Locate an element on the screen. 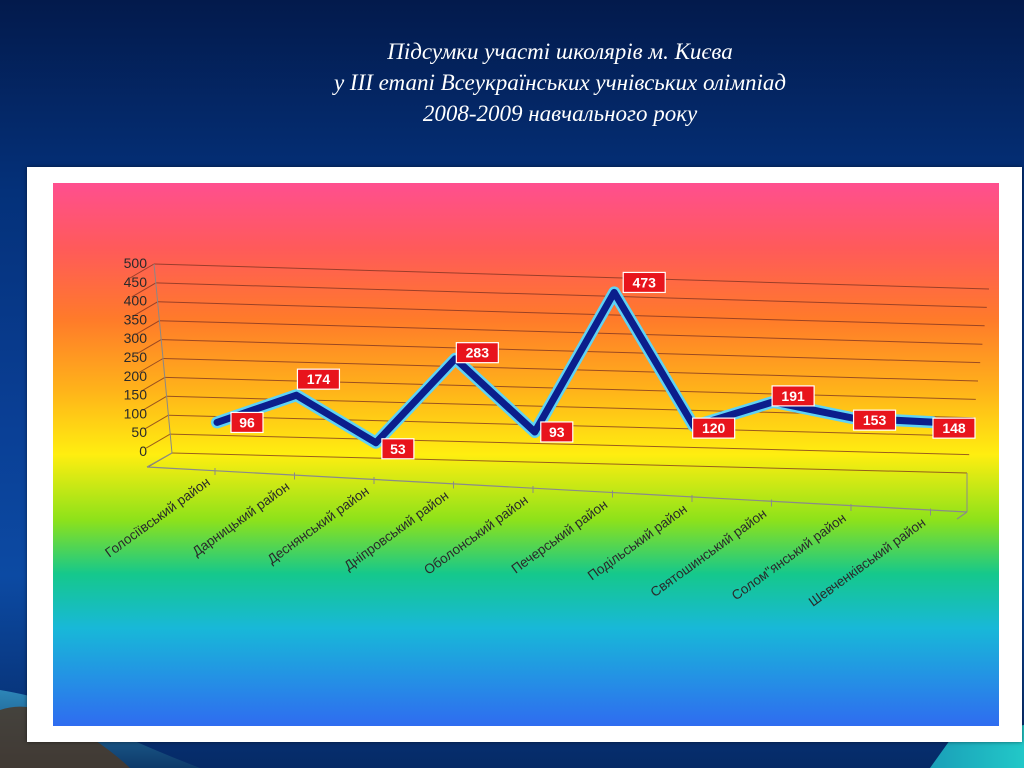 Image resolution: width=1024 pixels, height=768 pixels. y-tick-label: 500 is located at coordinates (136, 263).